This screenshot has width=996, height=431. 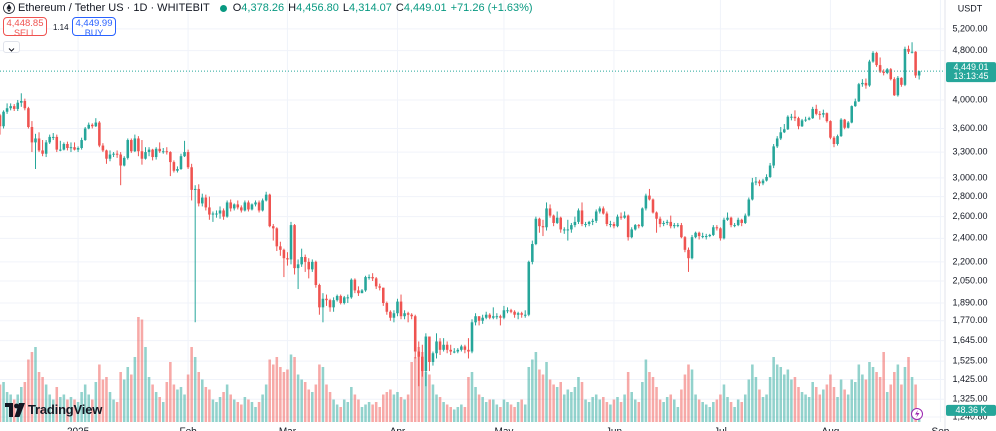 I want to click on buy-button: 4,449.99 BUY, so click(x=94, y=27).